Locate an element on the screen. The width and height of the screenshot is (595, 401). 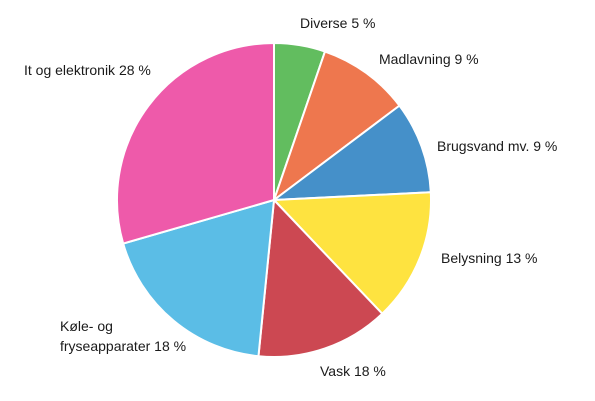
slice-label: Brugsvand mv. 9 % is located at coordinates (497, 146).